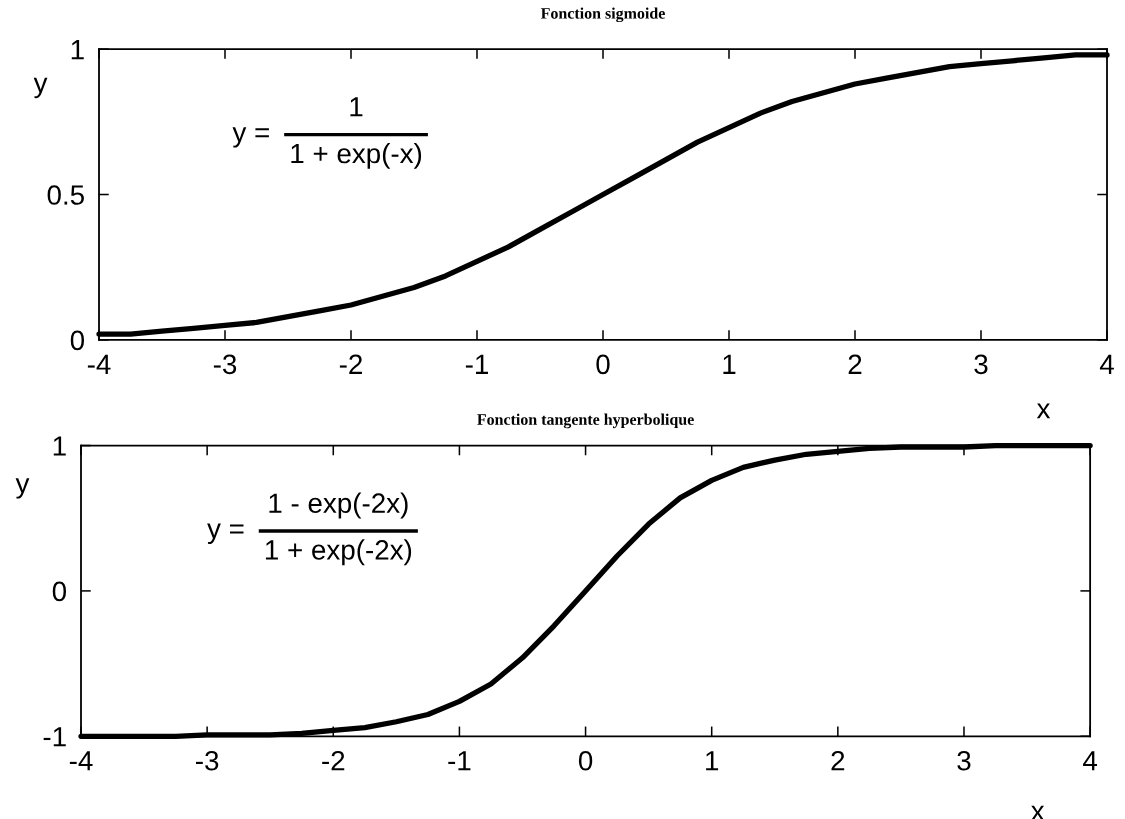  Describe the element at coordinates (356, 107) in the screenshot. I see `annotation: 1` at that location.